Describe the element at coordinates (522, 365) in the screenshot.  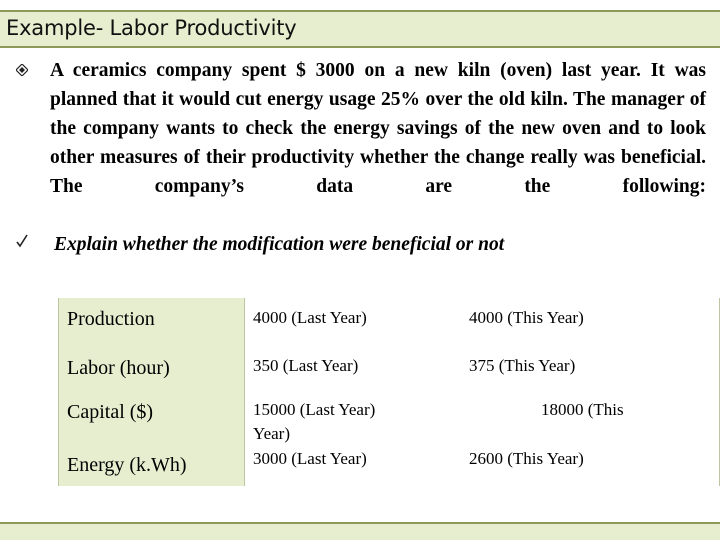
I see `this-year-cell: 375 (This Year)` at that location.